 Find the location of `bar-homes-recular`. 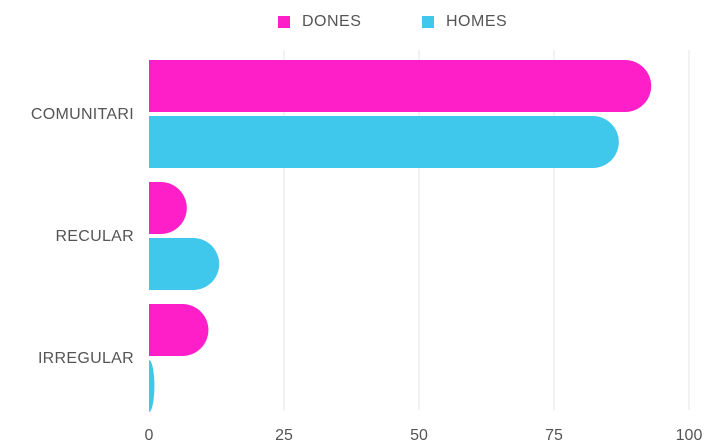

bar-homes-recular is located at coordinates (184, 264).